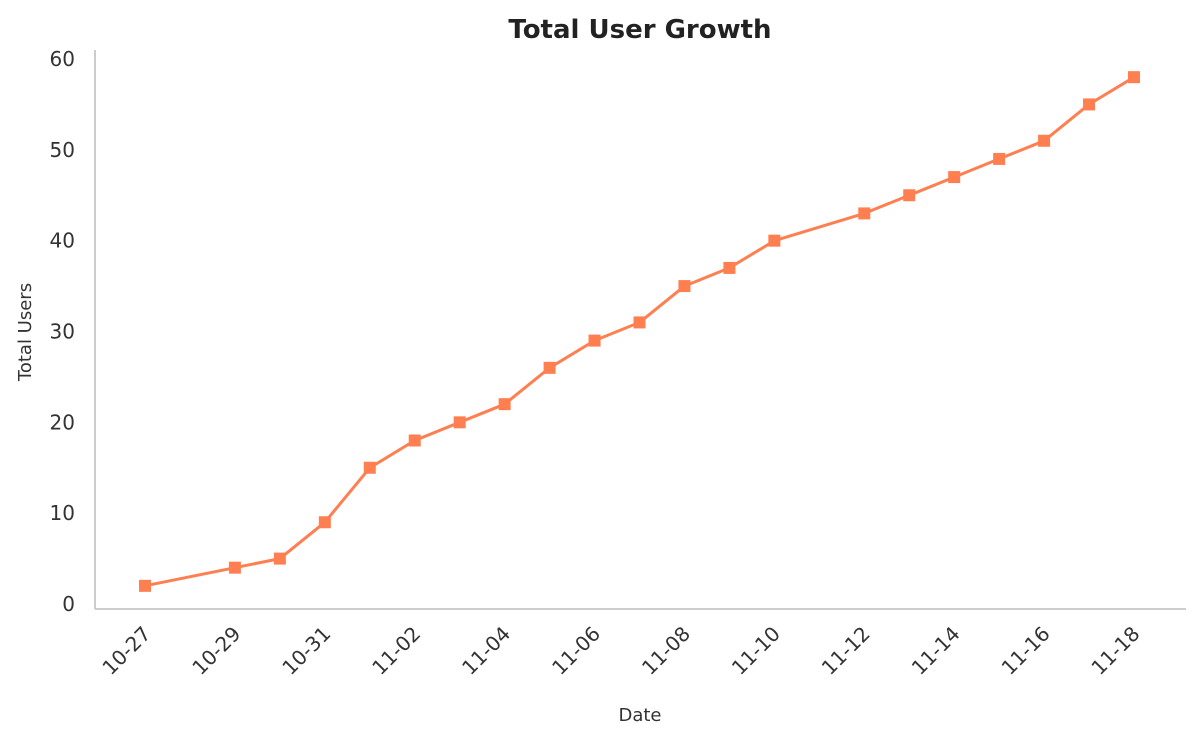 Image resolution: width=1200 pixels, height=741 pixels. Describe the element at coordinates (846, 651) in the screenshot. I see `x-tick-label: 11-12` at that location.